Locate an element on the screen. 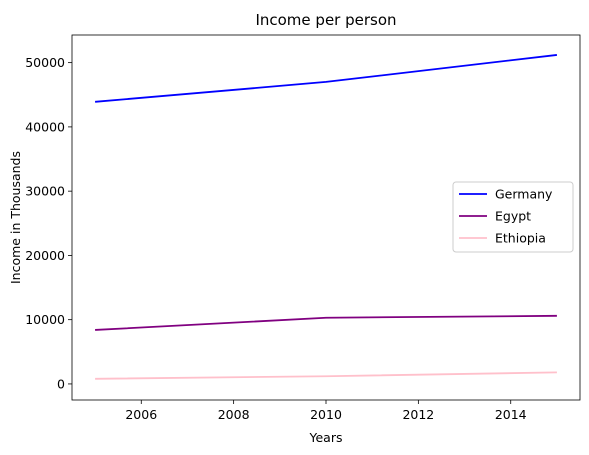 The height and width of the screenshot is (455, 589). legend-label: Germany is located at coordinates (524, 194).